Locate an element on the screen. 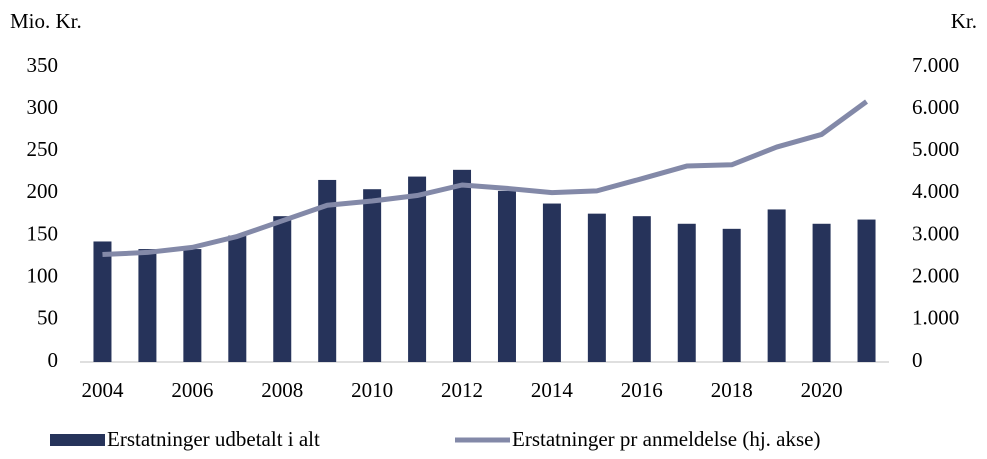 The width and height of the screenshot is (987, 459). x-tick-label: 2014 is located at coordinates (552, 390).